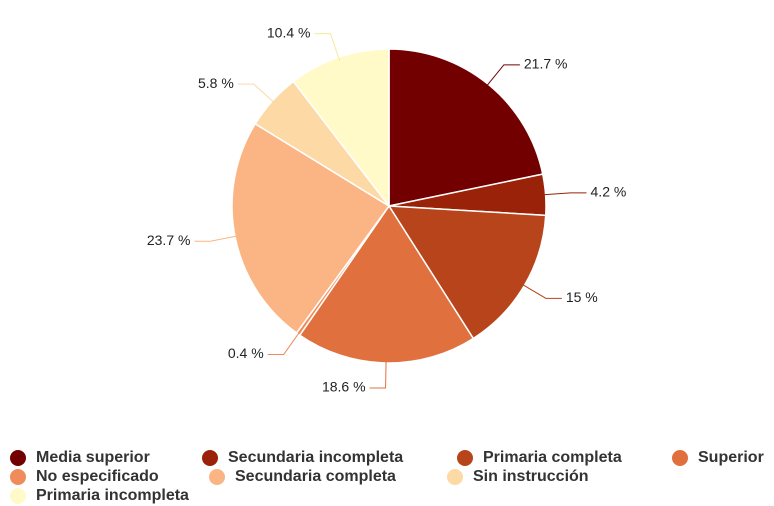  Describe the element at coordinates (246, 353) in the screenshot. I see `data-label: 0.4 %` at that location.